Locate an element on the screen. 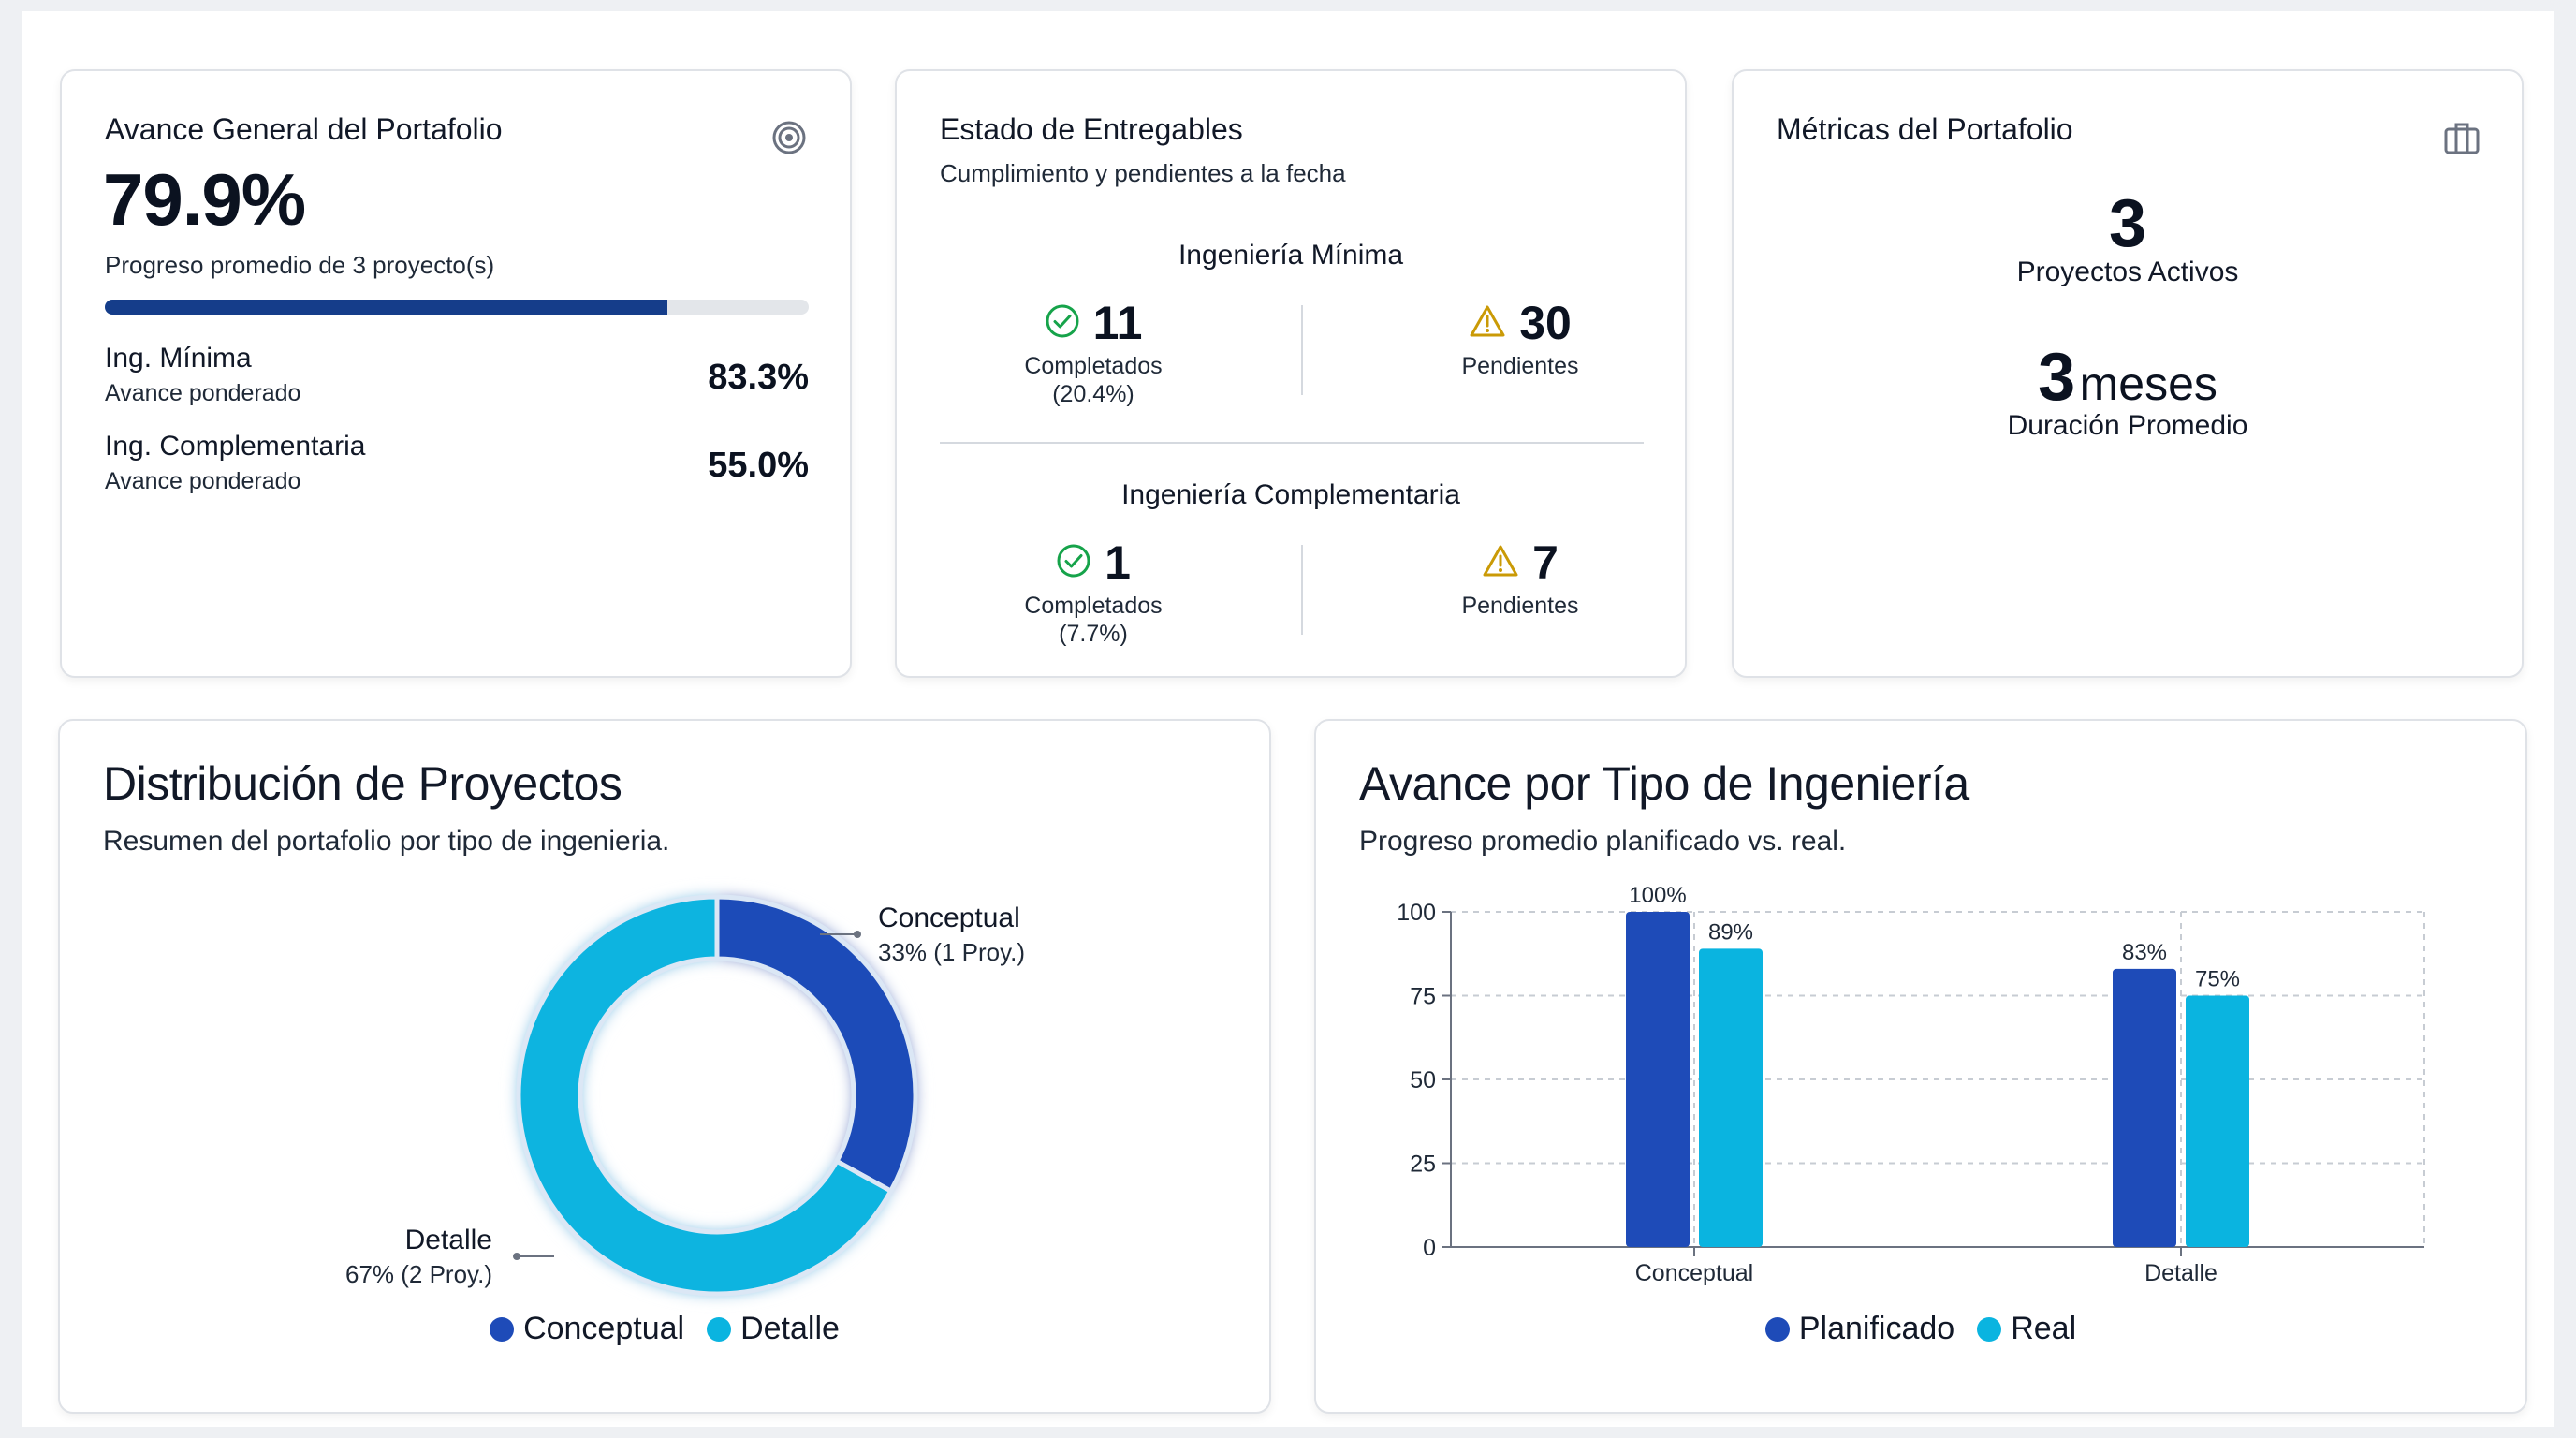  bar-value-label: 75% is located at coordinates (2217, 979).